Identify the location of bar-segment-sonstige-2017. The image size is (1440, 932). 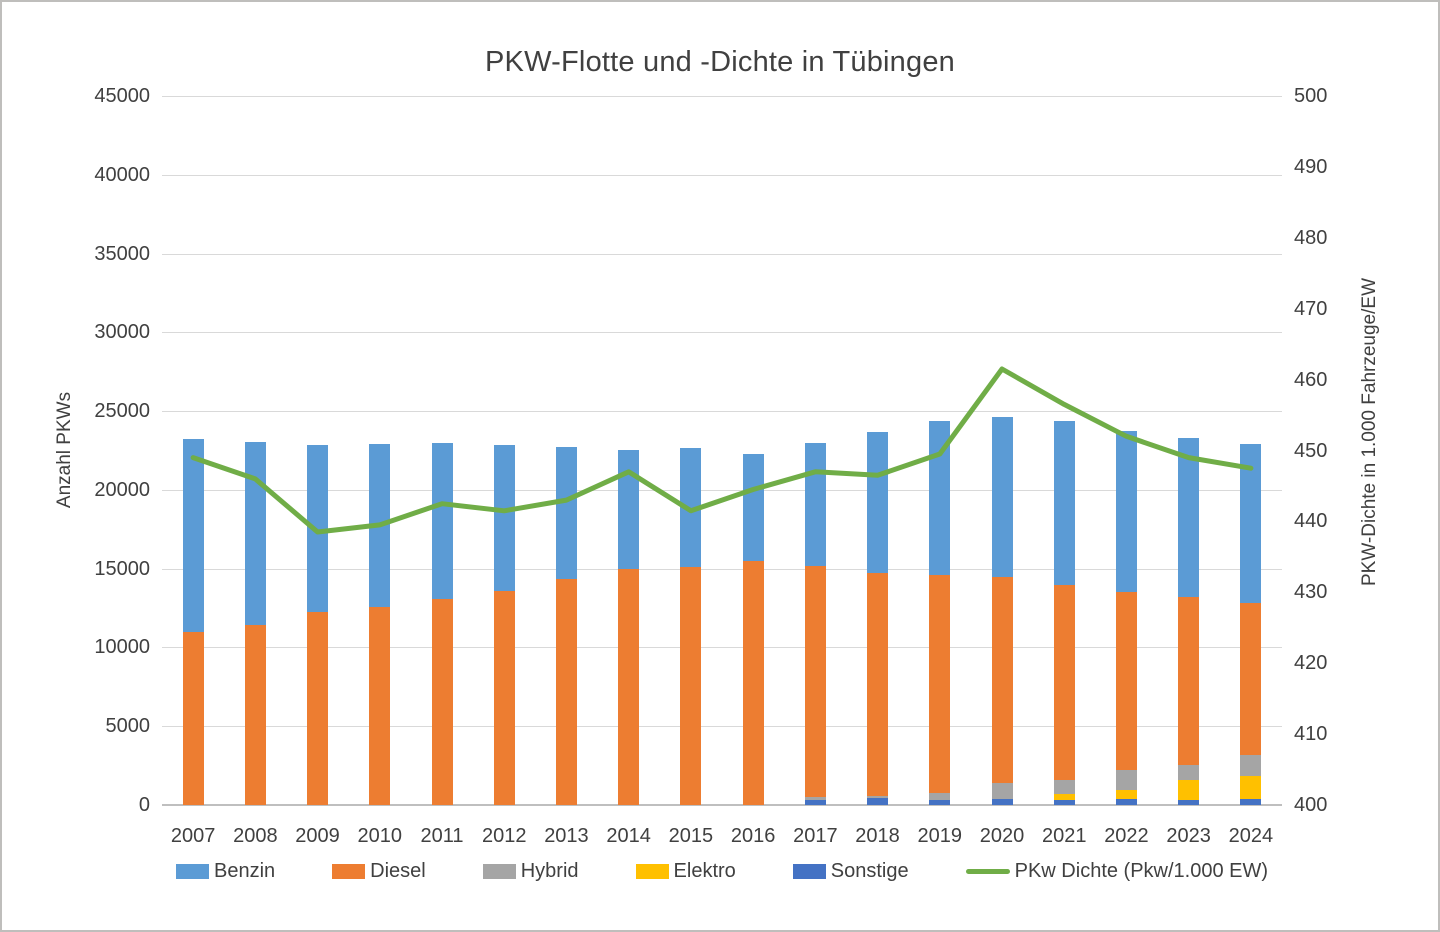
(815, 802).